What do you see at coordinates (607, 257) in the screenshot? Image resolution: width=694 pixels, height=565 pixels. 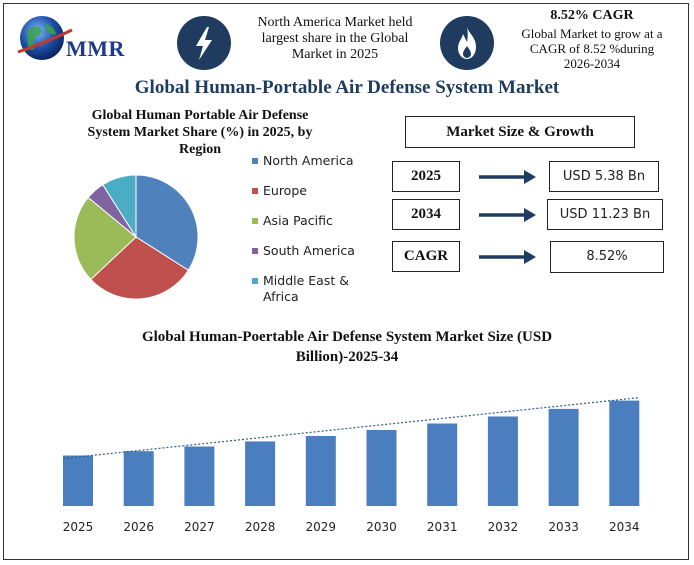 I see `row-value-cagr: 8.52%` at bounding box center [607, 257].